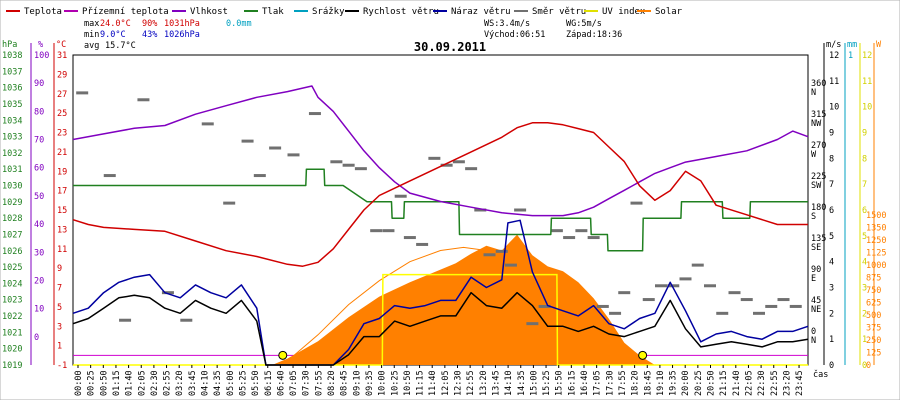 This screenshot has width=900, height=400. I want to click on solar-tick-label: 1350, so click(876, 229).